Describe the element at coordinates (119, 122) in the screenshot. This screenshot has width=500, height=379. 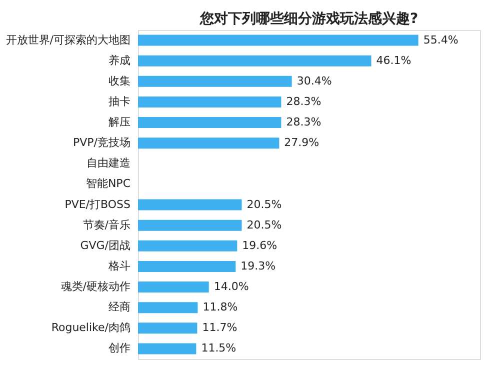
I see `y-tick-label: 解压` at that location.